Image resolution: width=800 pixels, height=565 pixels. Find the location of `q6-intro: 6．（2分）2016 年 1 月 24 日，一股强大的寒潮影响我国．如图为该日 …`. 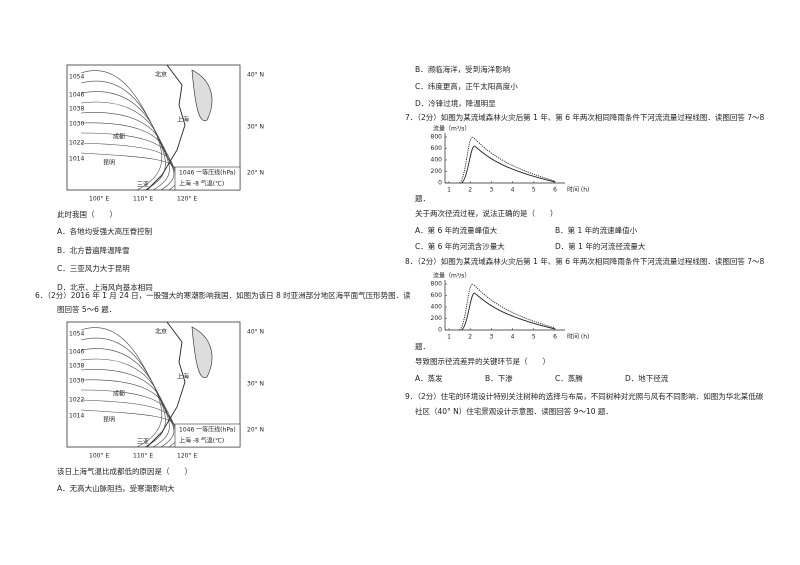

q6-intro: 6．（2分）2016 年 1 月 24 日，一股强大的寒潮影响我国．如图为该日 … is located at coordinates (223, 295).